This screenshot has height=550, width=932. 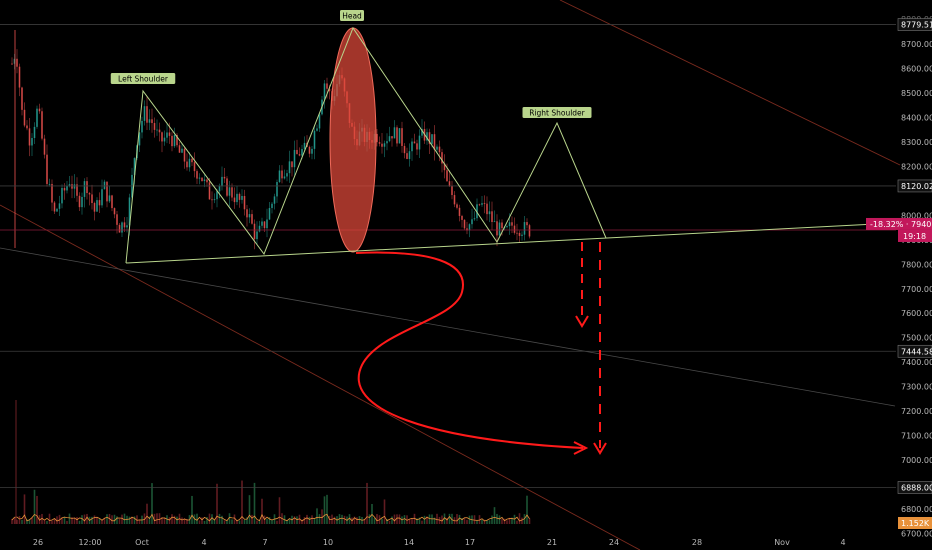 I want to click on y-tick-label: 6800.00, so click(x=916, y=509).